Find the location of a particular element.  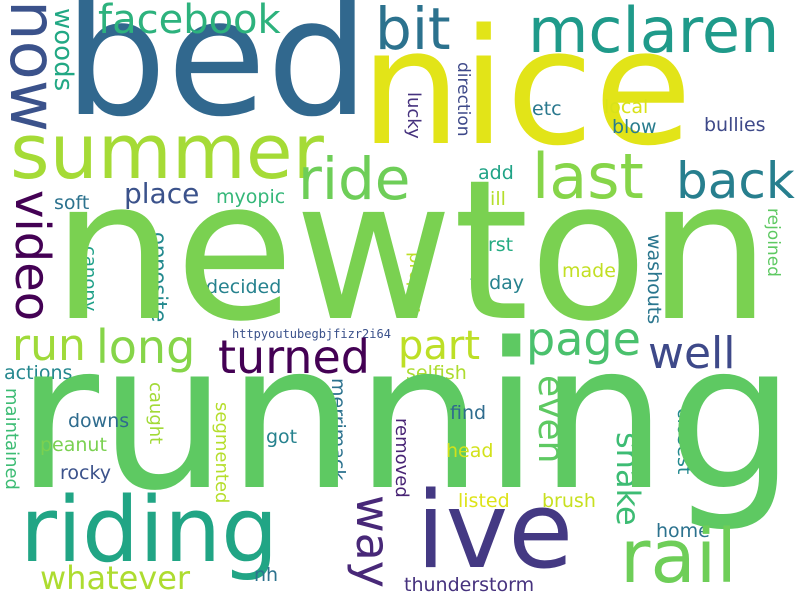

word-merrimack: merrimack is located at coordinates (338, 429).